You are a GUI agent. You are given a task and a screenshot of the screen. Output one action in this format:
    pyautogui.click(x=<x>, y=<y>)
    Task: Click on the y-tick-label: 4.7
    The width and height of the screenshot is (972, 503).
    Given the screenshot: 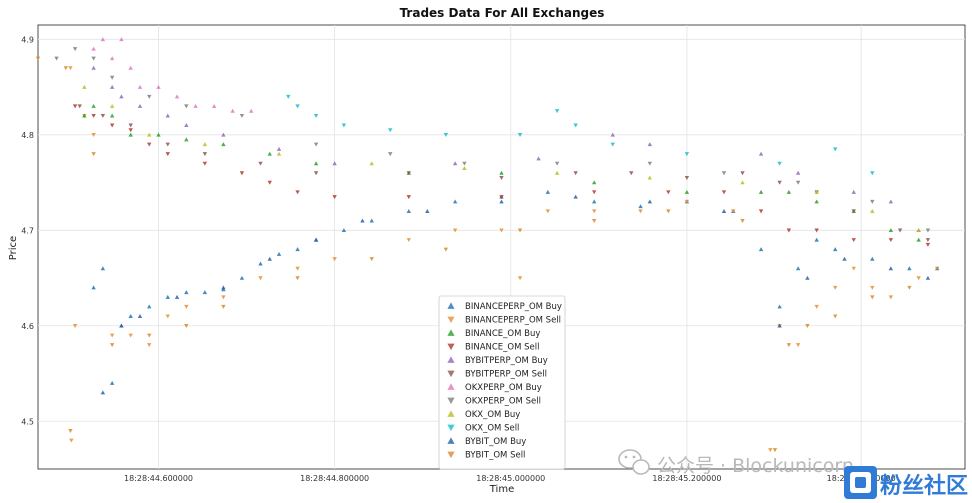 What is the action you would take?
    pyautogui.click(x=27, y=230)
    